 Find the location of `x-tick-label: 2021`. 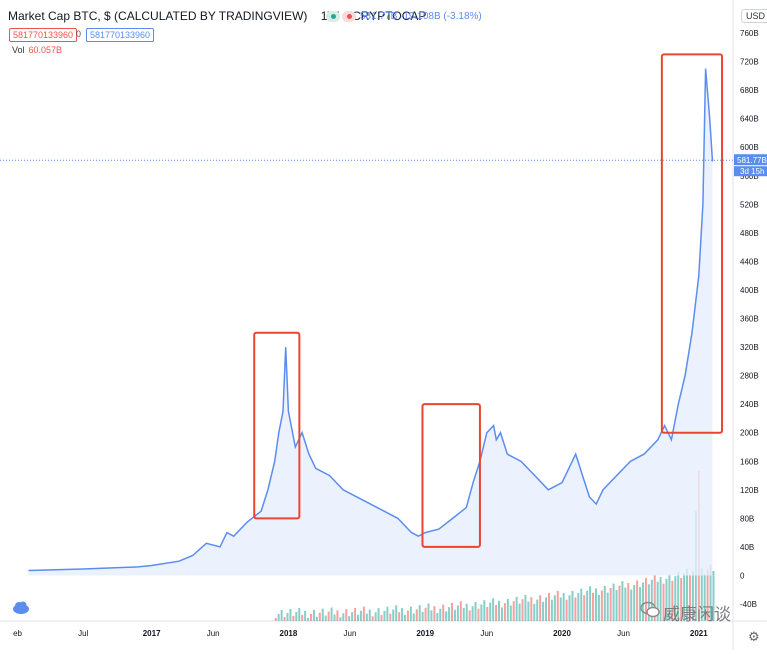

x-tick-label: 2021 is located at coordinates (699, 633).